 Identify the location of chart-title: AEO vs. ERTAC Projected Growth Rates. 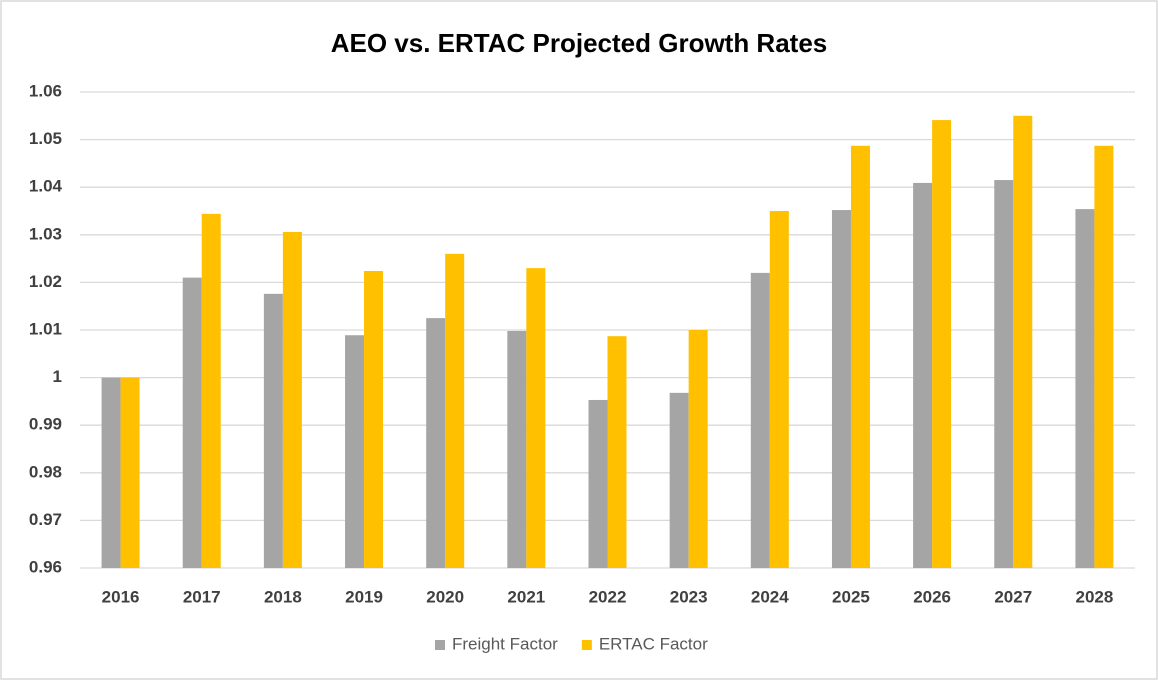
(579, 43).